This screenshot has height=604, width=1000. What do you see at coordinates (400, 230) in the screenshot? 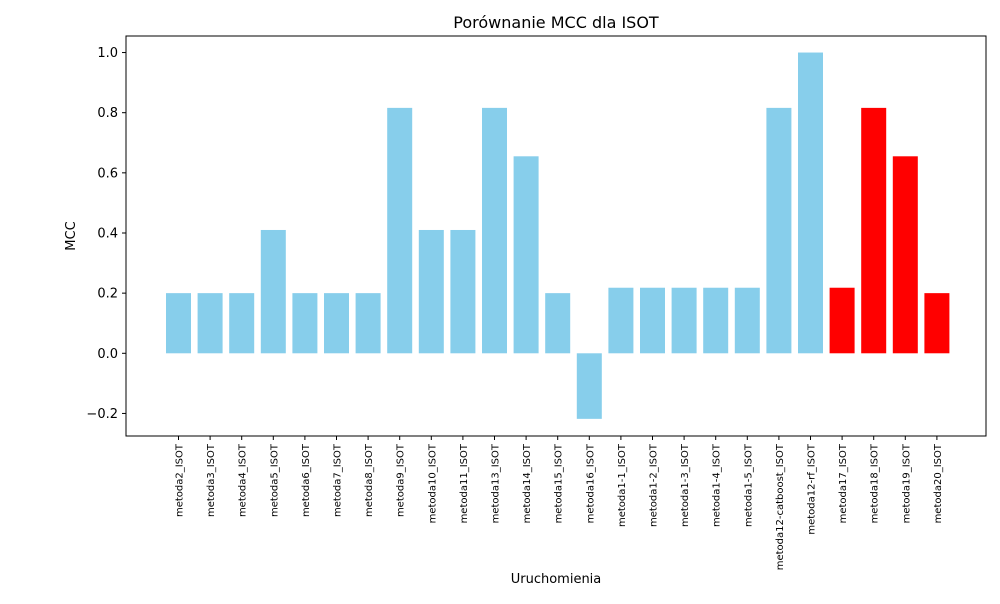
I see `bar-metoda9_ISOT` at bounding box center [400, 230].